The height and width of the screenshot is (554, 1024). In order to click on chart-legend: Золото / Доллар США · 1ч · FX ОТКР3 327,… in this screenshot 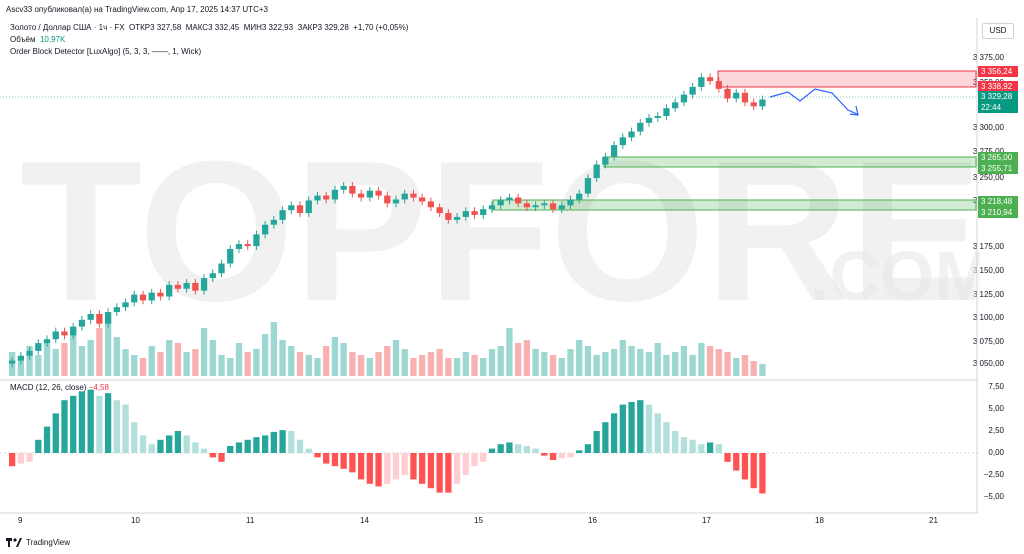, I will do `click(209, 40)`.